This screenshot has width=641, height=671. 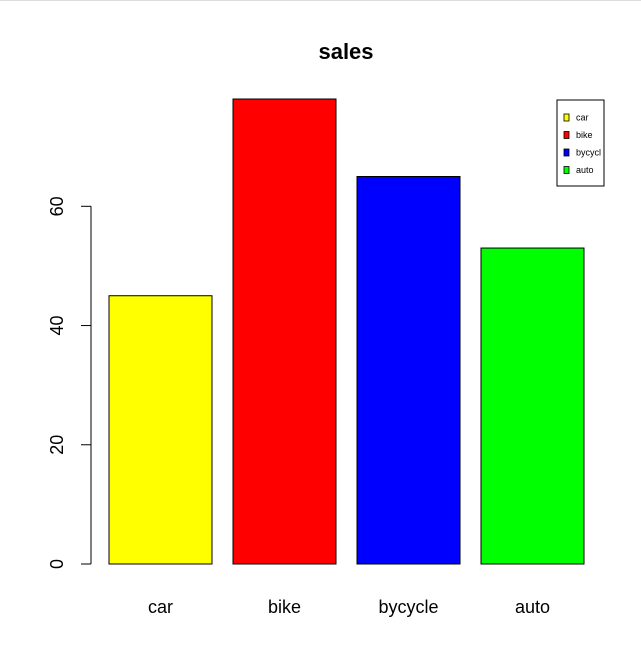 I want to click on x-tick-label-bycycle: bycycle, so click(x=408, y=607).